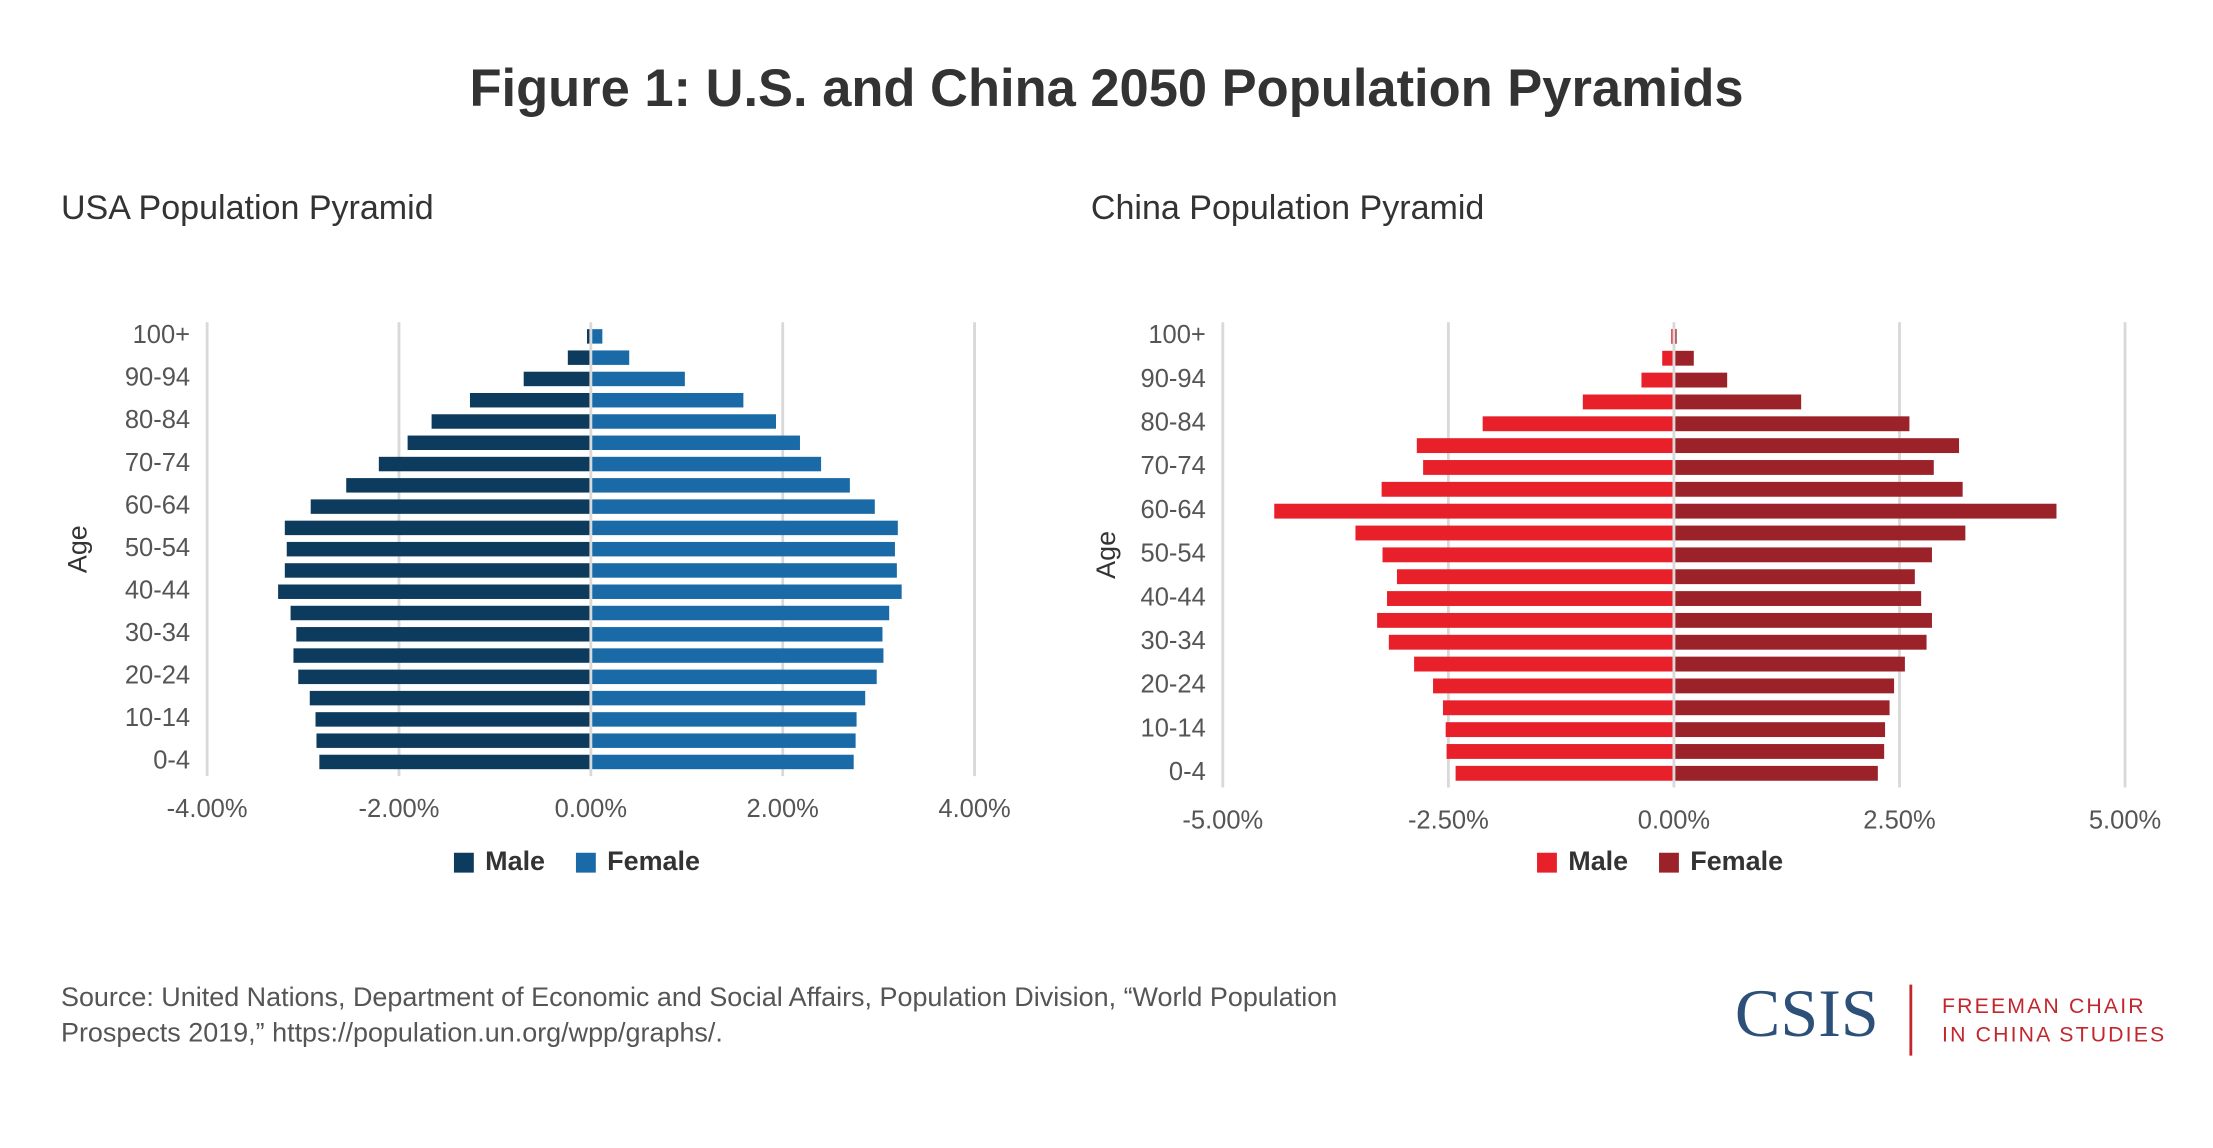  Describe the element at coordinates (1598, 861) in the screenshot. I see `legend-label: Male` at that location.